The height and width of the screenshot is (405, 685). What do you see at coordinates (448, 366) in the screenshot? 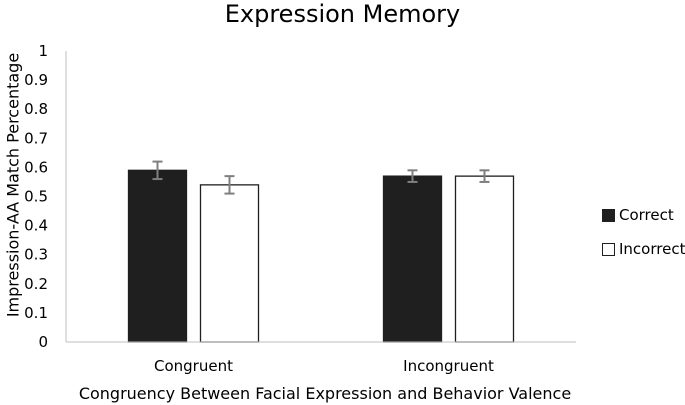
I see `x-tick-label: Incongruent` at bounding box center [448, 366].